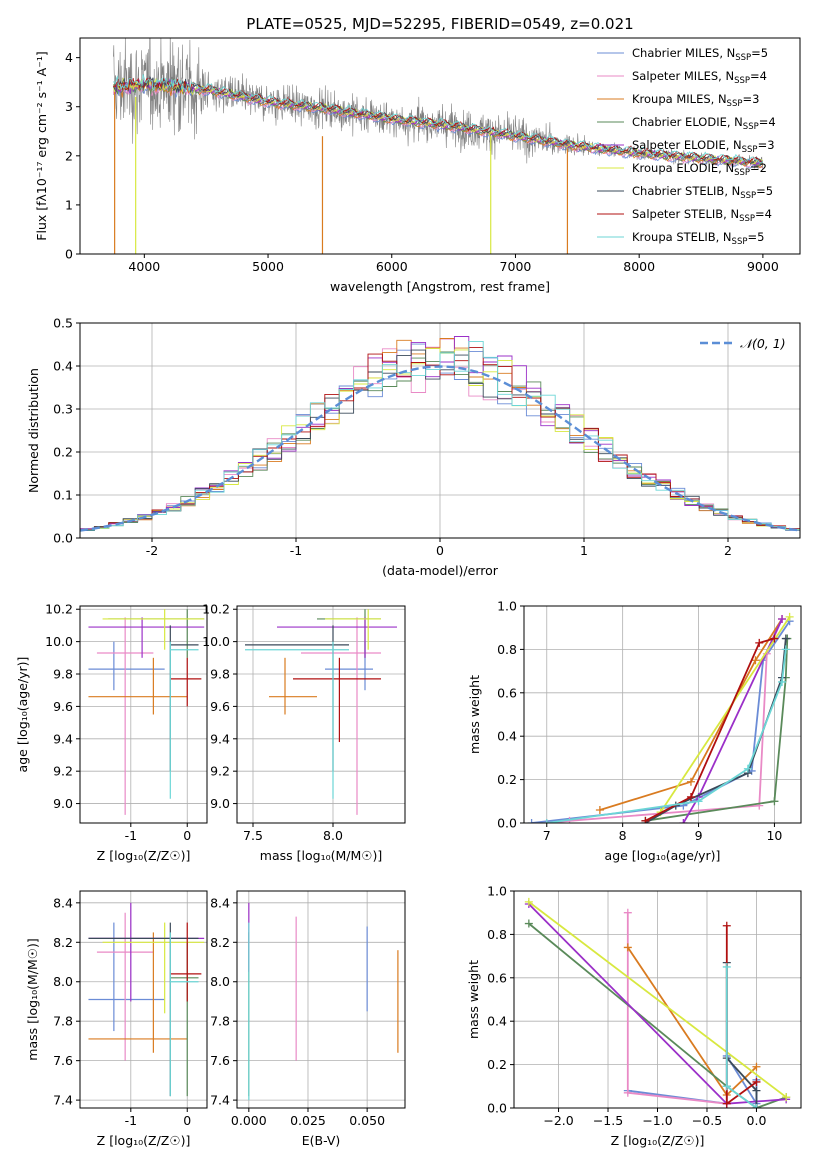 This screenshot has width=819, height=1170. I want to click on legend-name: Salpeter STELIB, N, so click(685, 214).